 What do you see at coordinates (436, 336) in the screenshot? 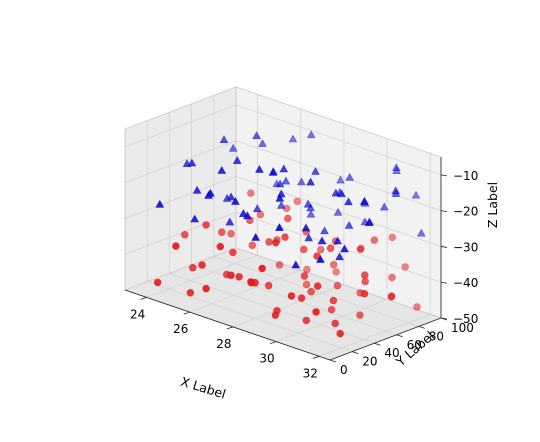
I see `y-tick-label: 80` at bounding box center [436, 336].